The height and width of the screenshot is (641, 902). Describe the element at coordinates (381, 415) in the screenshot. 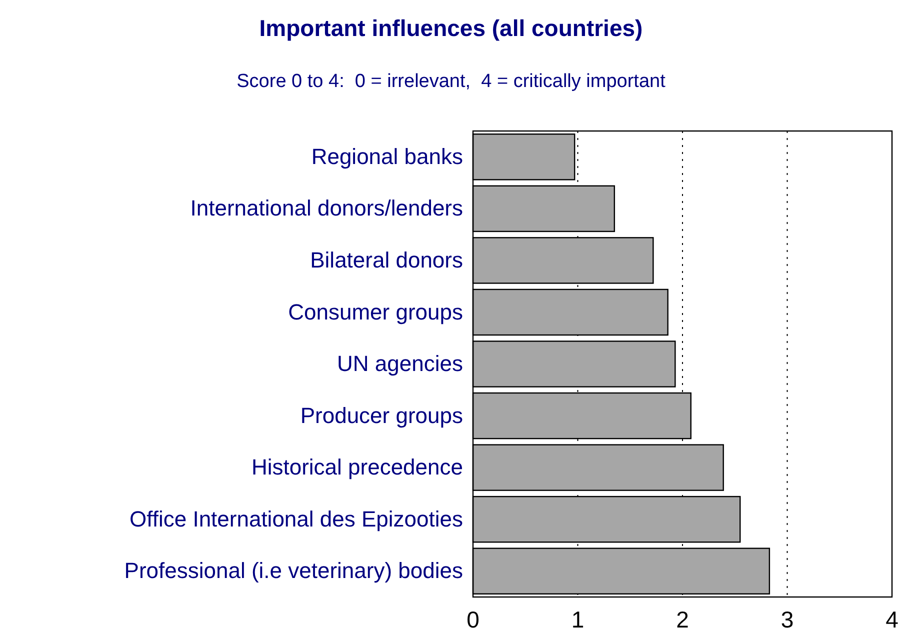

I see `y-tick-label: Producer groups` at that location.